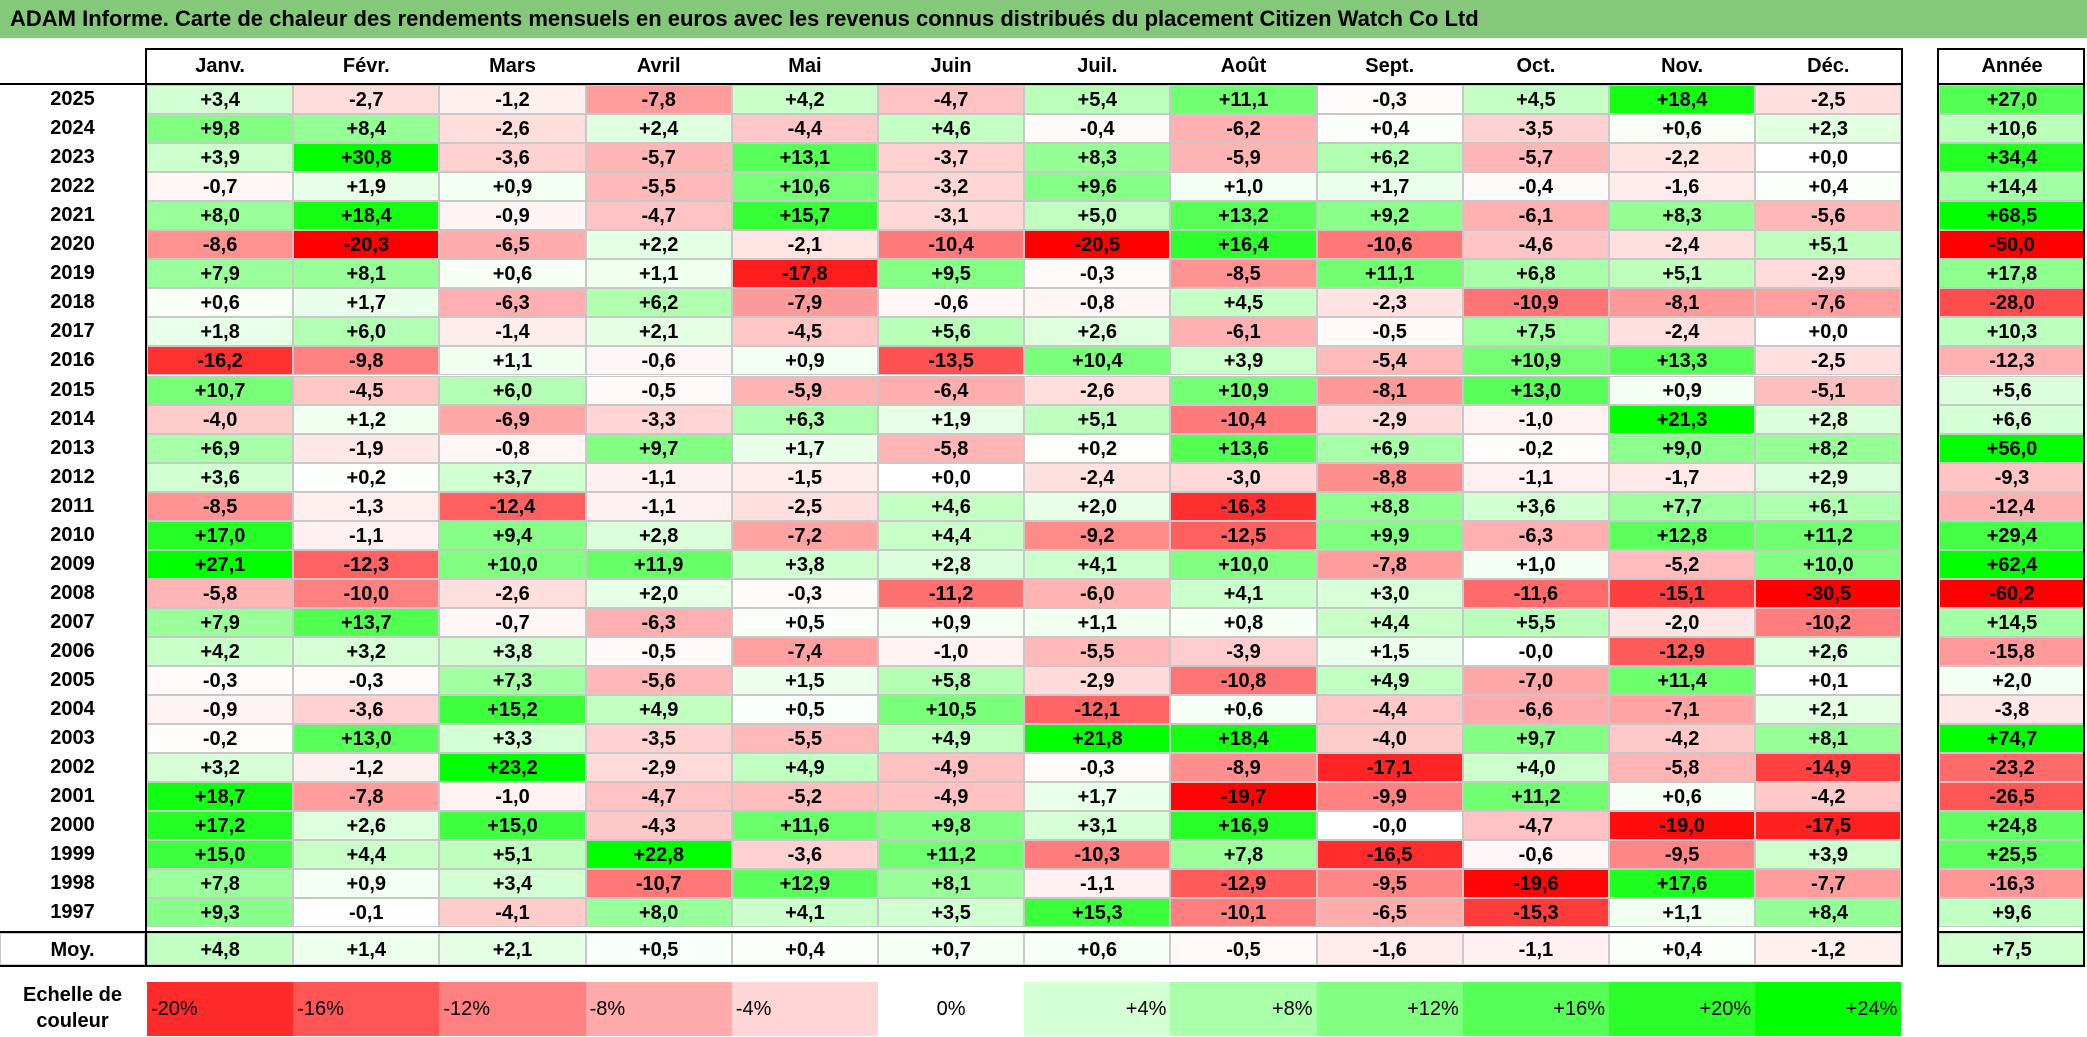 The height and width of the screenshot is (1037, 2087). Describe the element at coordinates (72, 738) in the screenshot. I see `year-label: 2003` at that location.